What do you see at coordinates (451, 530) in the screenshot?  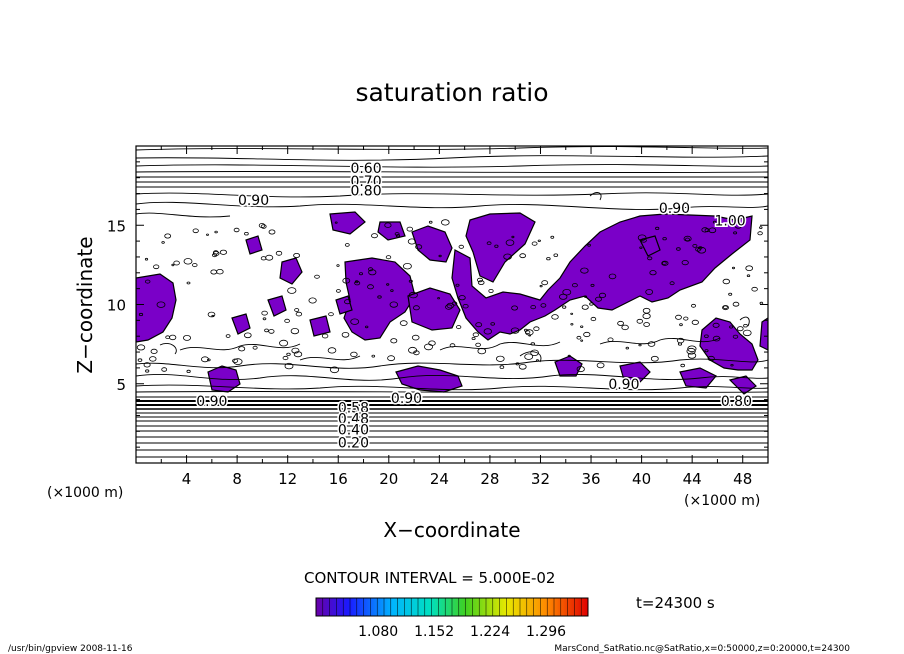 I see `x-axis-label: X−coordinate` at bounding box center [451, 530].